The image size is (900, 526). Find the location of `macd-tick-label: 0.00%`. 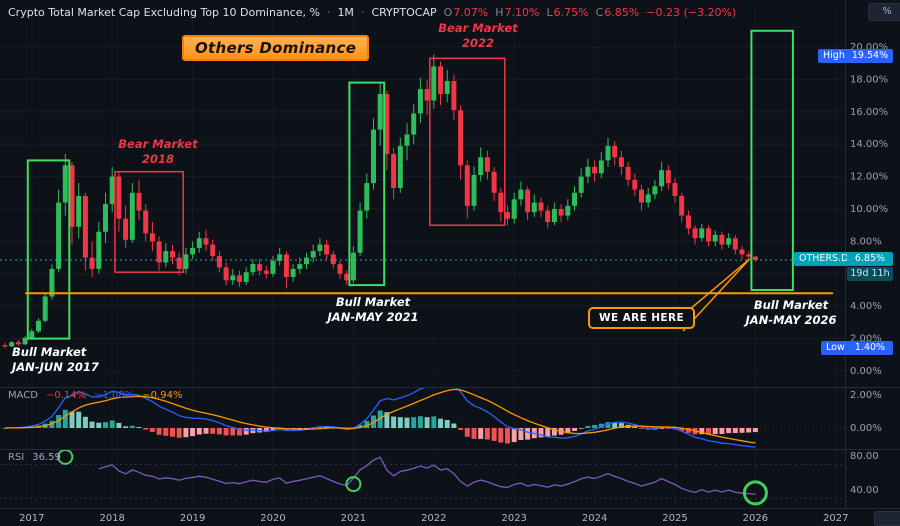

macd-tick-label: 0.00% is located at coordinates (866, 428).